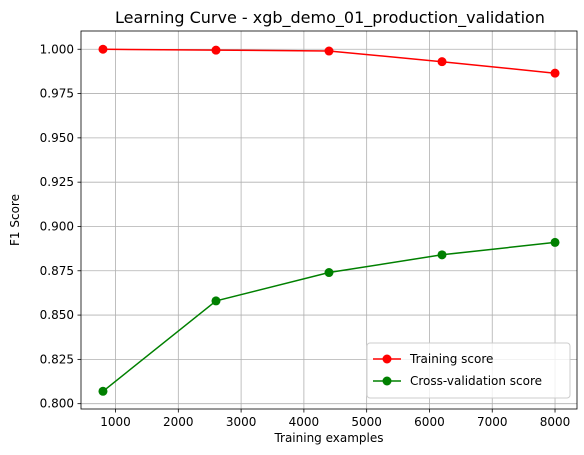 This screenshot has width=584, height=455. What do you see at coordinates (57, 226) in the screenshot?
I see `y-tick-label: 0.900` at bounding box center [57, 226].